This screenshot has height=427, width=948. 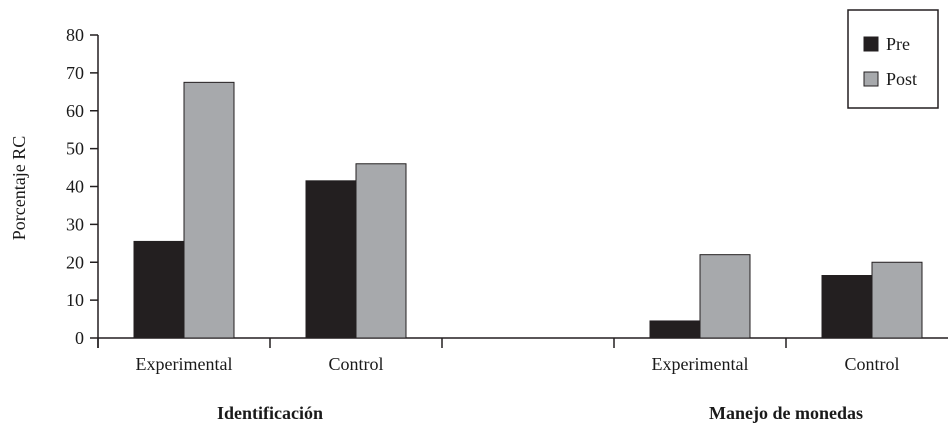 What do you see at coordinates (871, 79) in the screenshot?
I see `legend-swatch-post` at bounding box center [871, 79].